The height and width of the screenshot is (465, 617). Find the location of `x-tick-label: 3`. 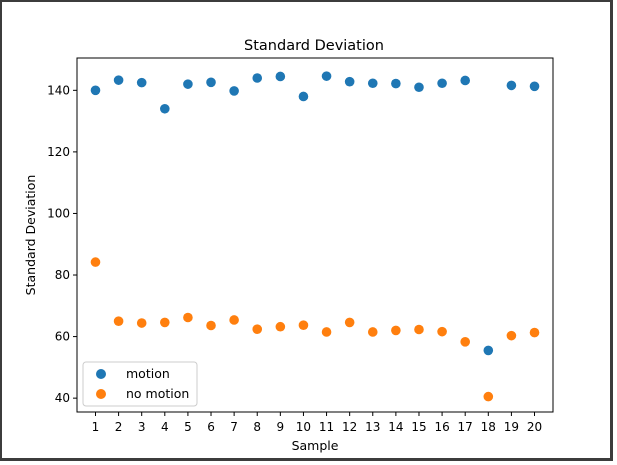

x-tick-label: 3 is located at coordinates (142, 427).